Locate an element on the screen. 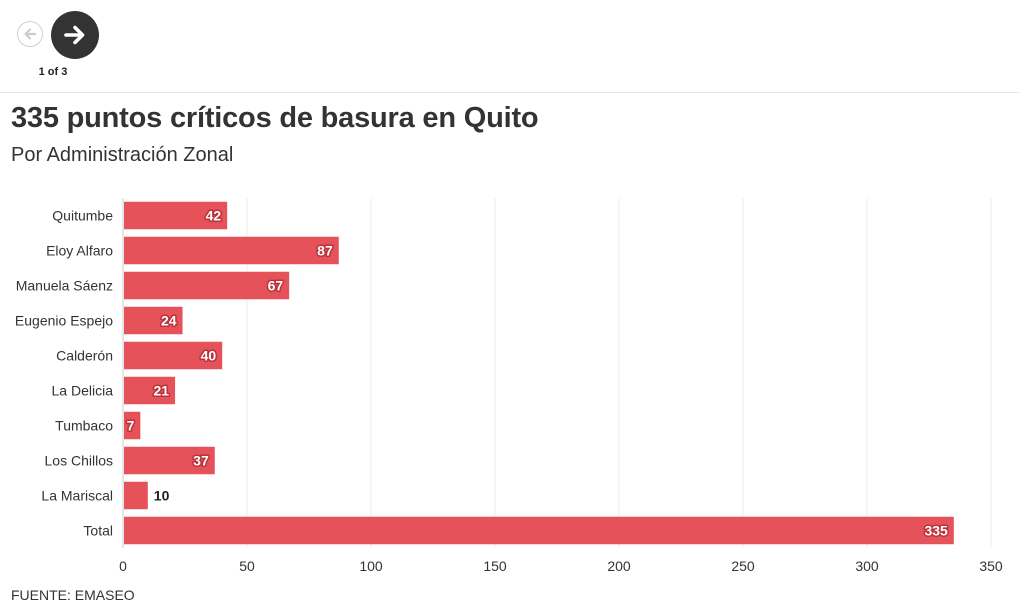  data-label: 87 is located at coordinates (325, 251).